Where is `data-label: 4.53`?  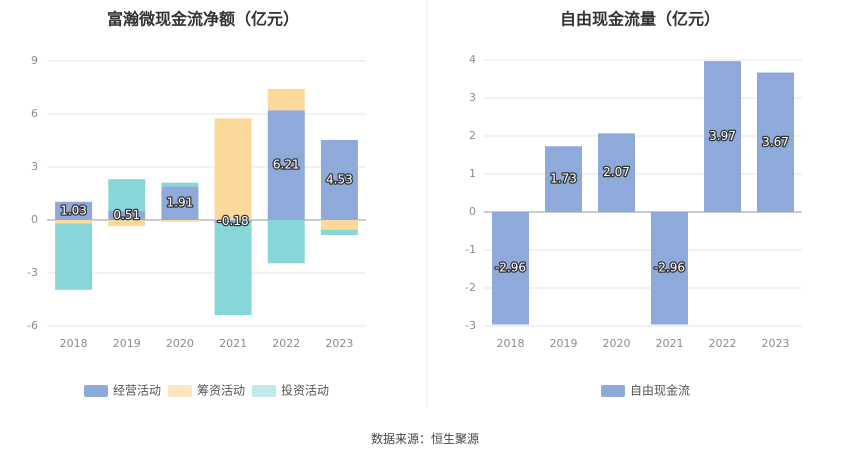
data-label: 4.53 is located at coordinates (339, 179).